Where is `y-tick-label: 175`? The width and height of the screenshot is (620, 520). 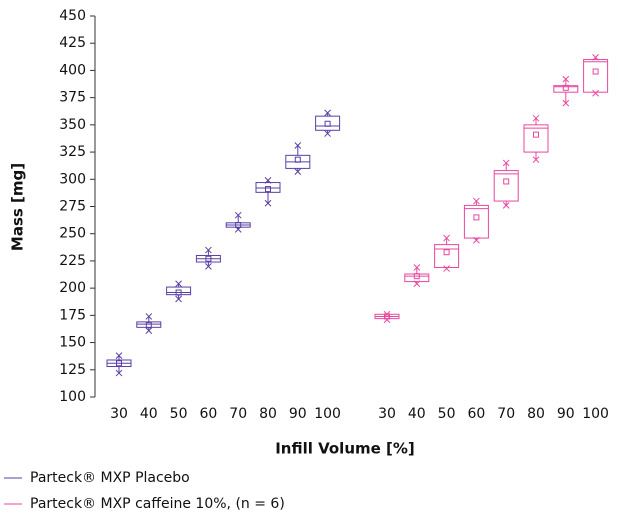 y-tick-label: 175 is located at coordinates (72, 315).